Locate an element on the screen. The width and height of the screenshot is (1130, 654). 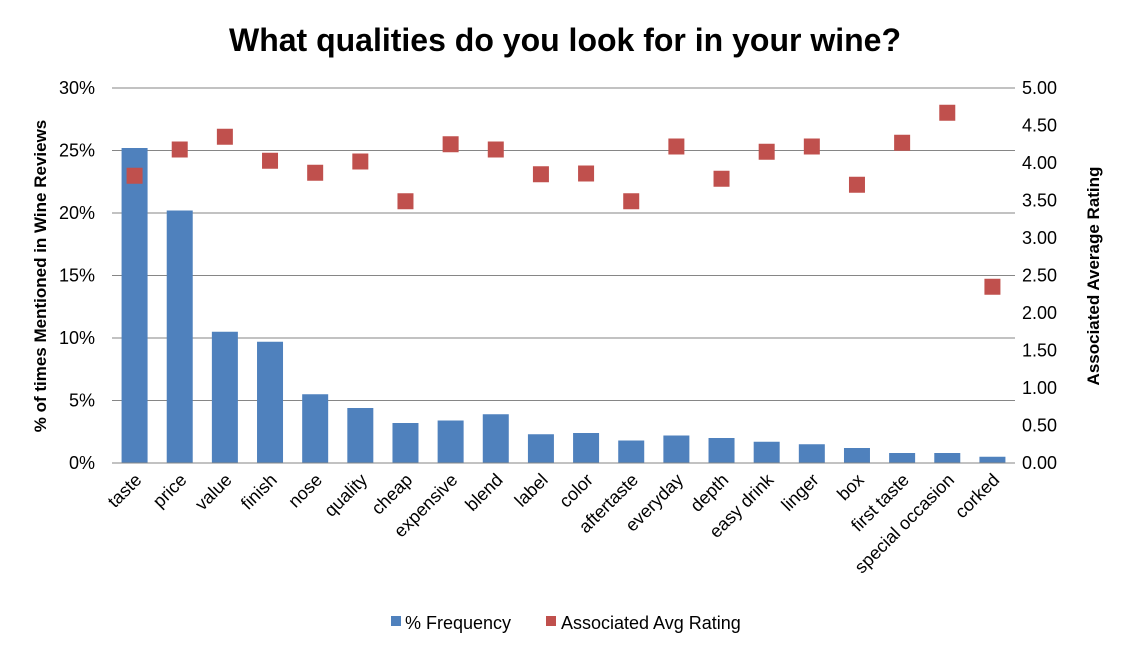
y-tick-label: 5% is located at coordinates (82, 401).